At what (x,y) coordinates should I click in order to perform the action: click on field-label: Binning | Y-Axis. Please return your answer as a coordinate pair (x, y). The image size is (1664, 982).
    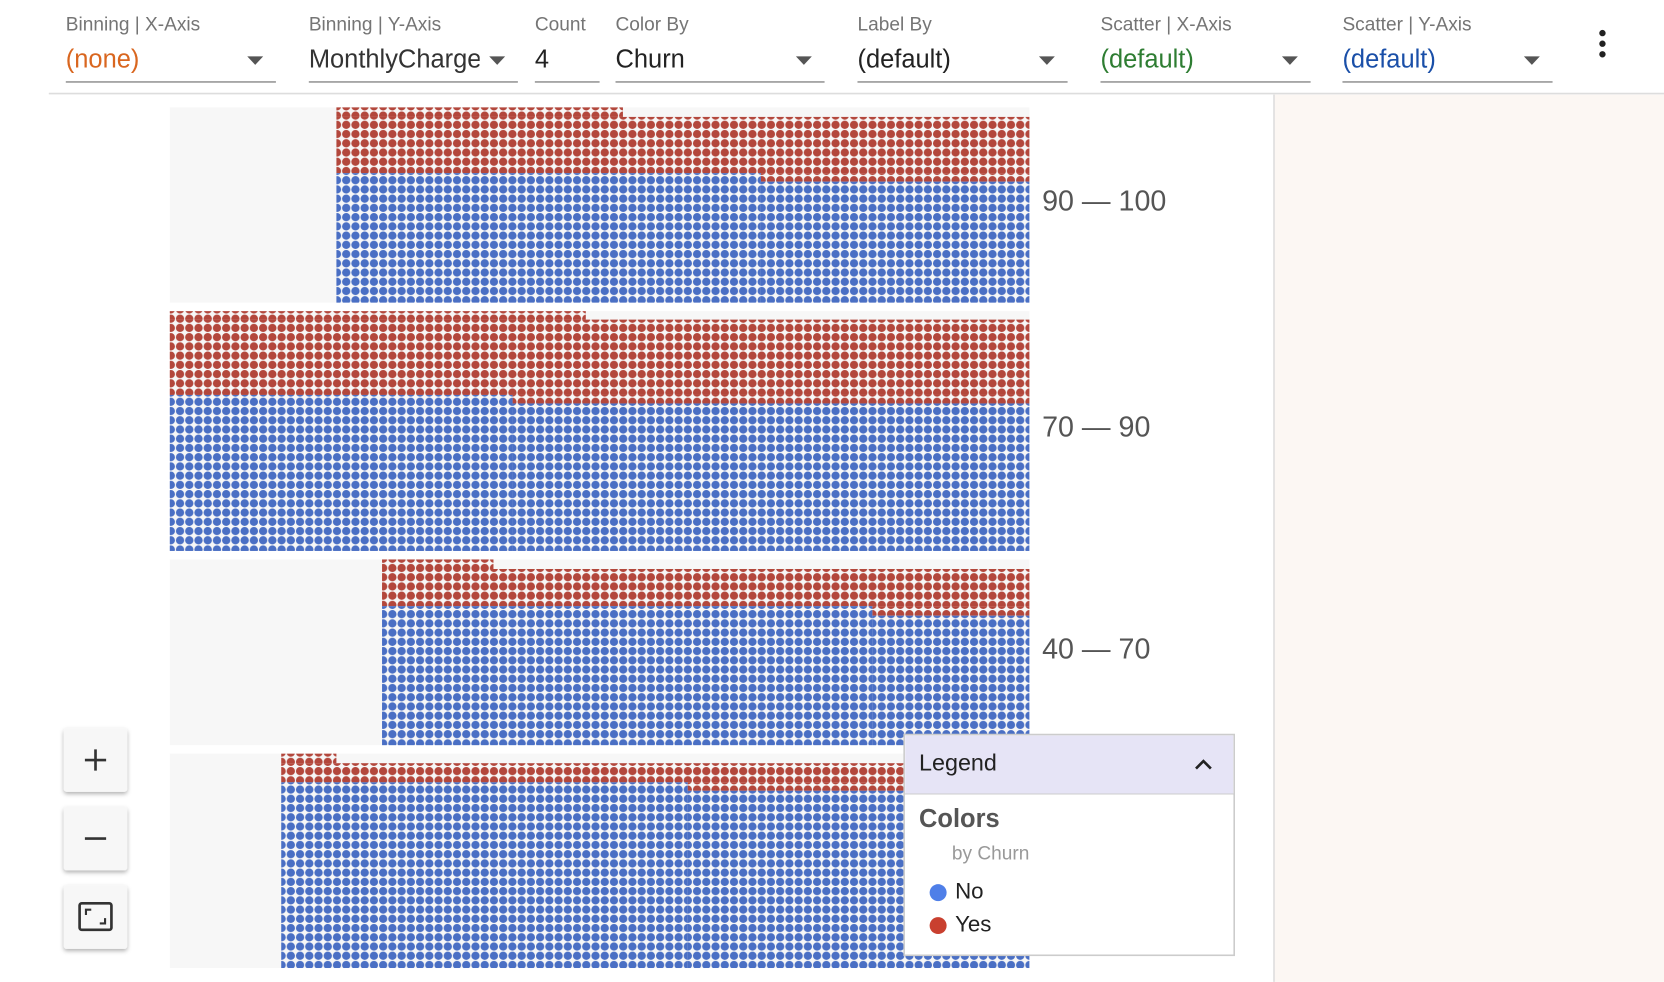
    Looking at the image, I should click on (375, 25).